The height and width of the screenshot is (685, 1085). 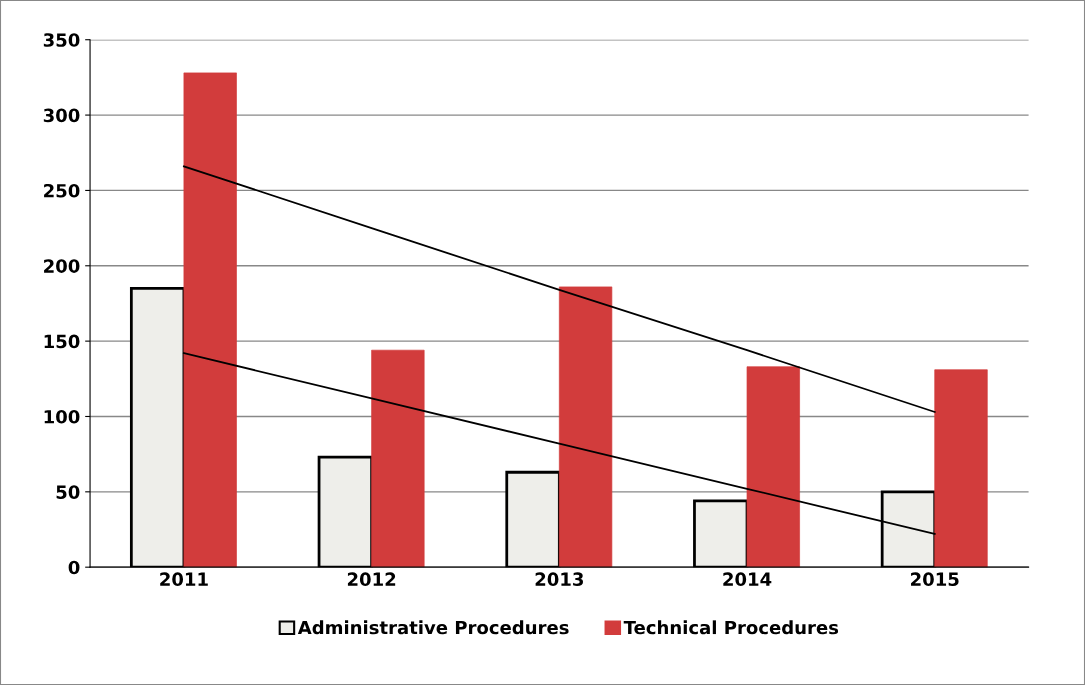 I want to click on y-tick-label: 0, so click(x=74, y=567).